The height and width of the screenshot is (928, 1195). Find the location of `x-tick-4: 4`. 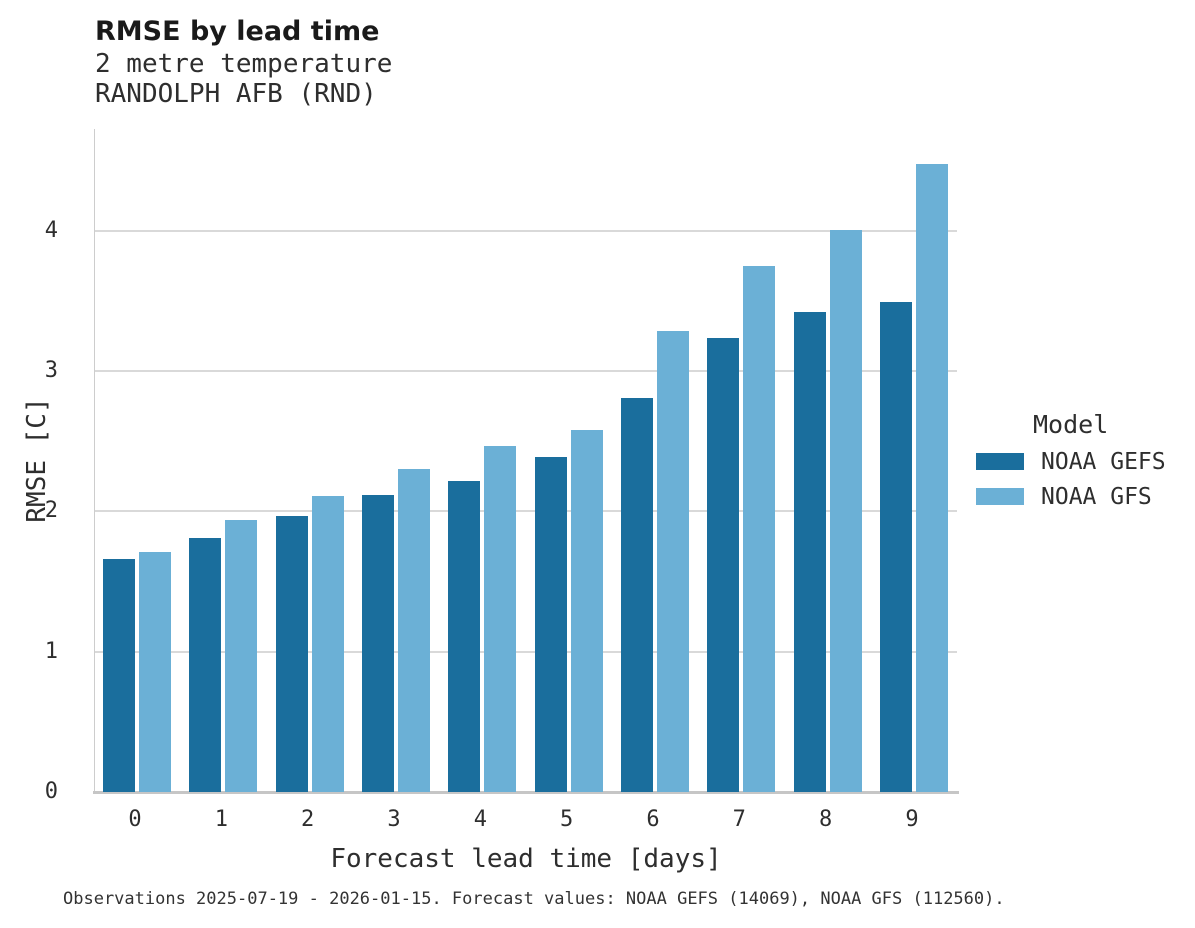

x-tick-4: 4 is located at coordinates (480, 819).